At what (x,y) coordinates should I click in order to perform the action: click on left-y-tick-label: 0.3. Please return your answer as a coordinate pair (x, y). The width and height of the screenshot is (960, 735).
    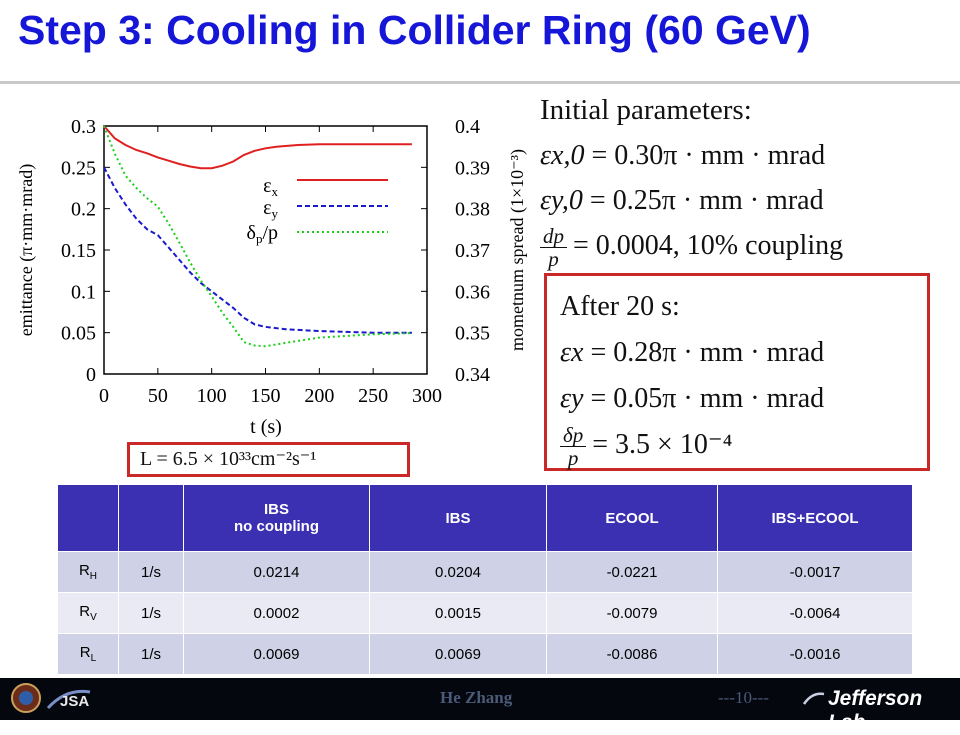
    Looking at the image, I should click on (83, 127).